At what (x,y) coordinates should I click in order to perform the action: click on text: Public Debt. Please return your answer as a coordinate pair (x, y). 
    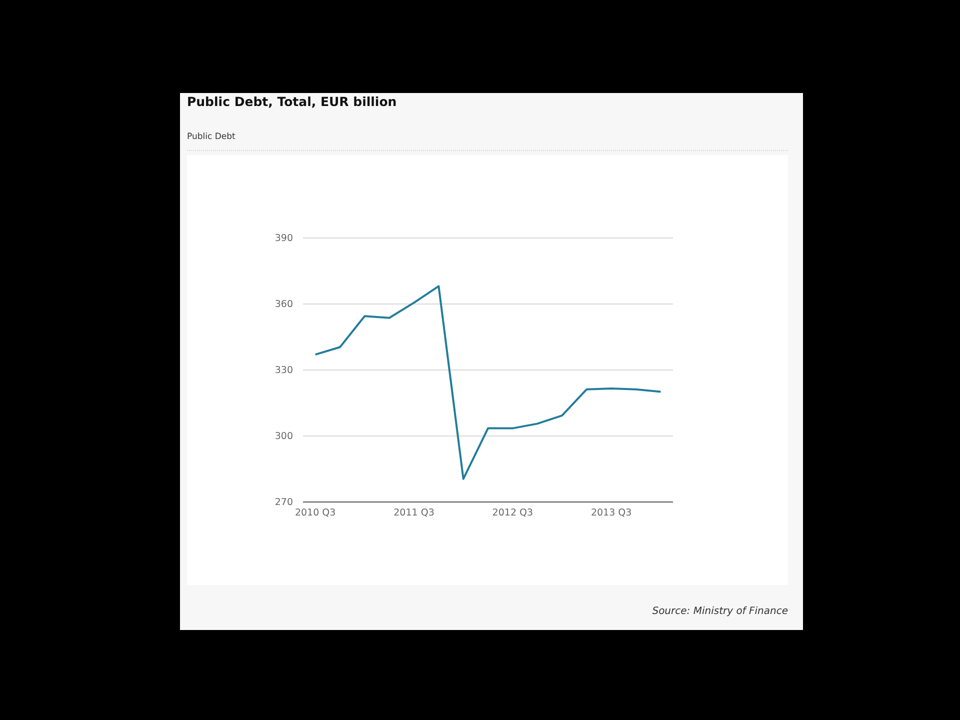
    Looking at the image, I should click on (211, 137).